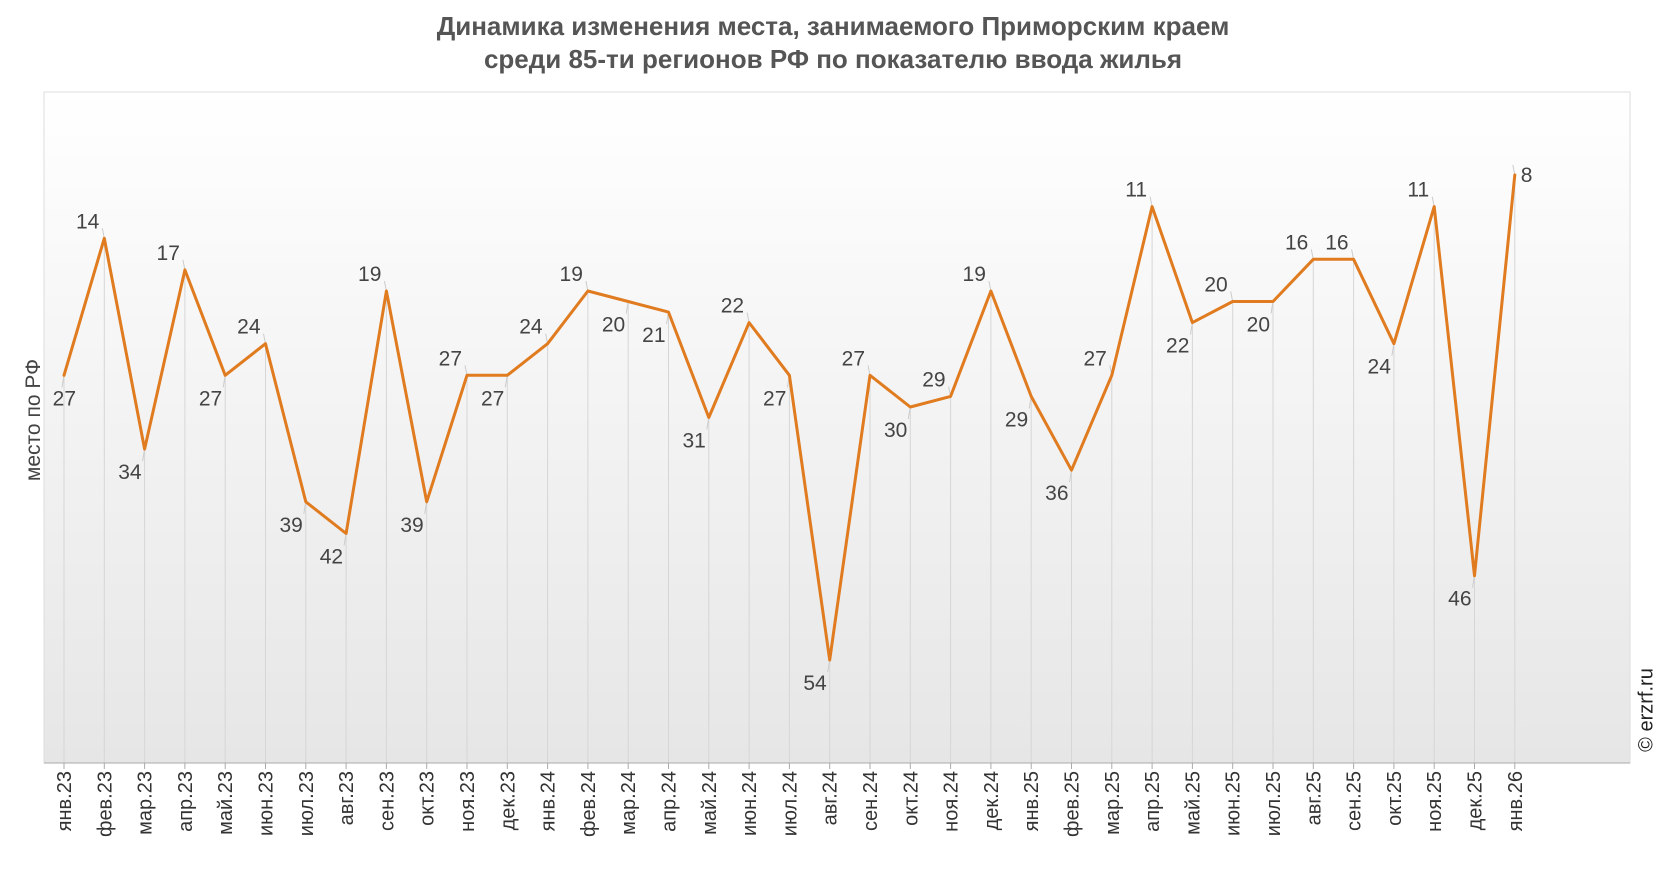  What do you see at coordinates (750, 803) in the screenshot?
I see `x-tick-label: июн.24` at bounding box center [750, 803].